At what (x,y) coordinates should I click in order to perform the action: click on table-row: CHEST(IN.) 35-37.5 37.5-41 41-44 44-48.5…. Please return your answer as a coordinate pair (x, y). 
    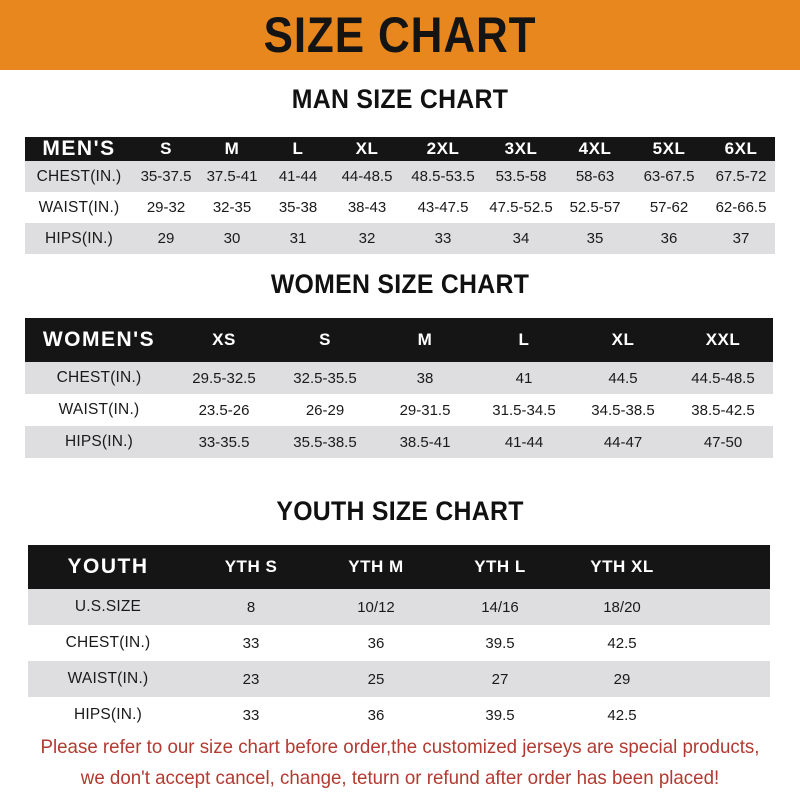
    Looking at the image, I should click on (400, 176).